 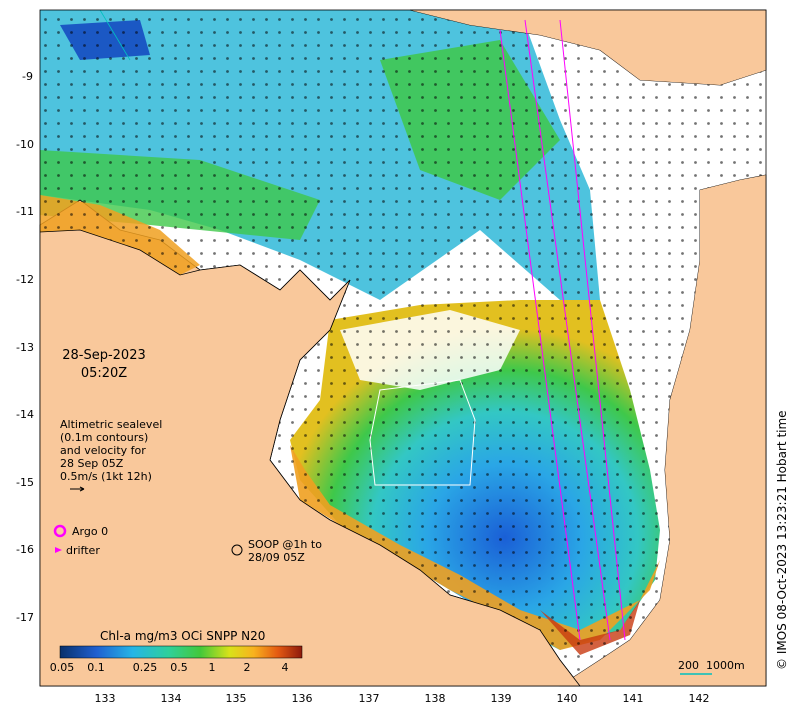 I want to click on argo-marker, so click(x=60, y=531).